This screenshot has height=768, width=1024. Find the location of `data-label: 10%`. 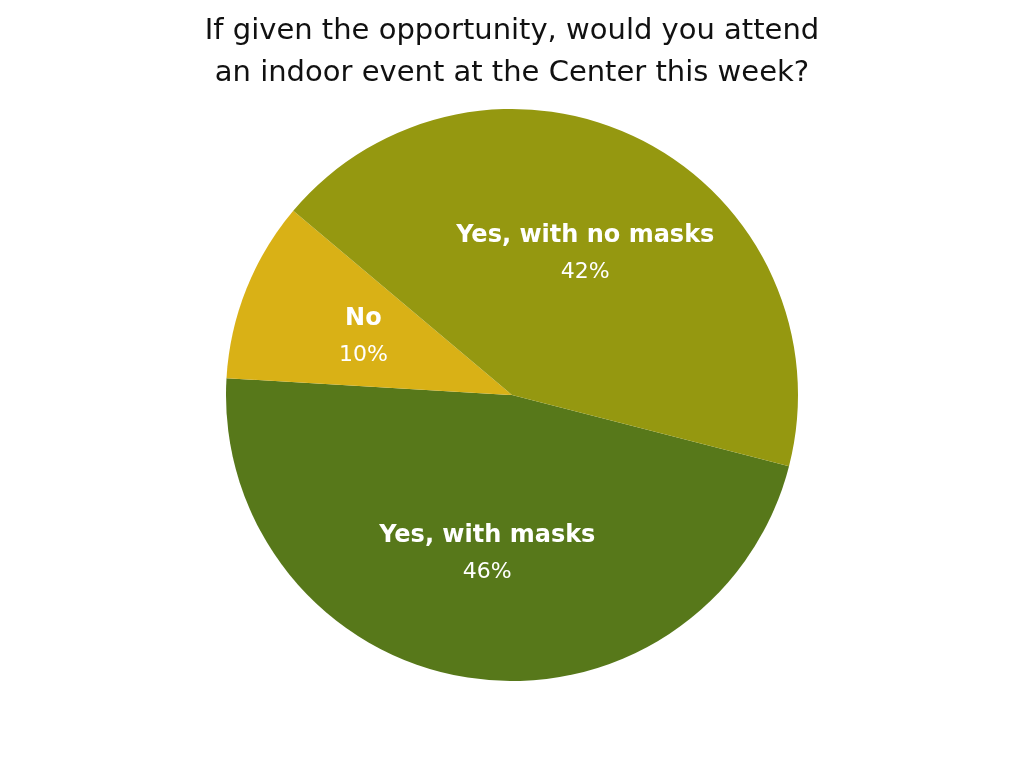

data-label: 10% is located at coordinates (363, 353).